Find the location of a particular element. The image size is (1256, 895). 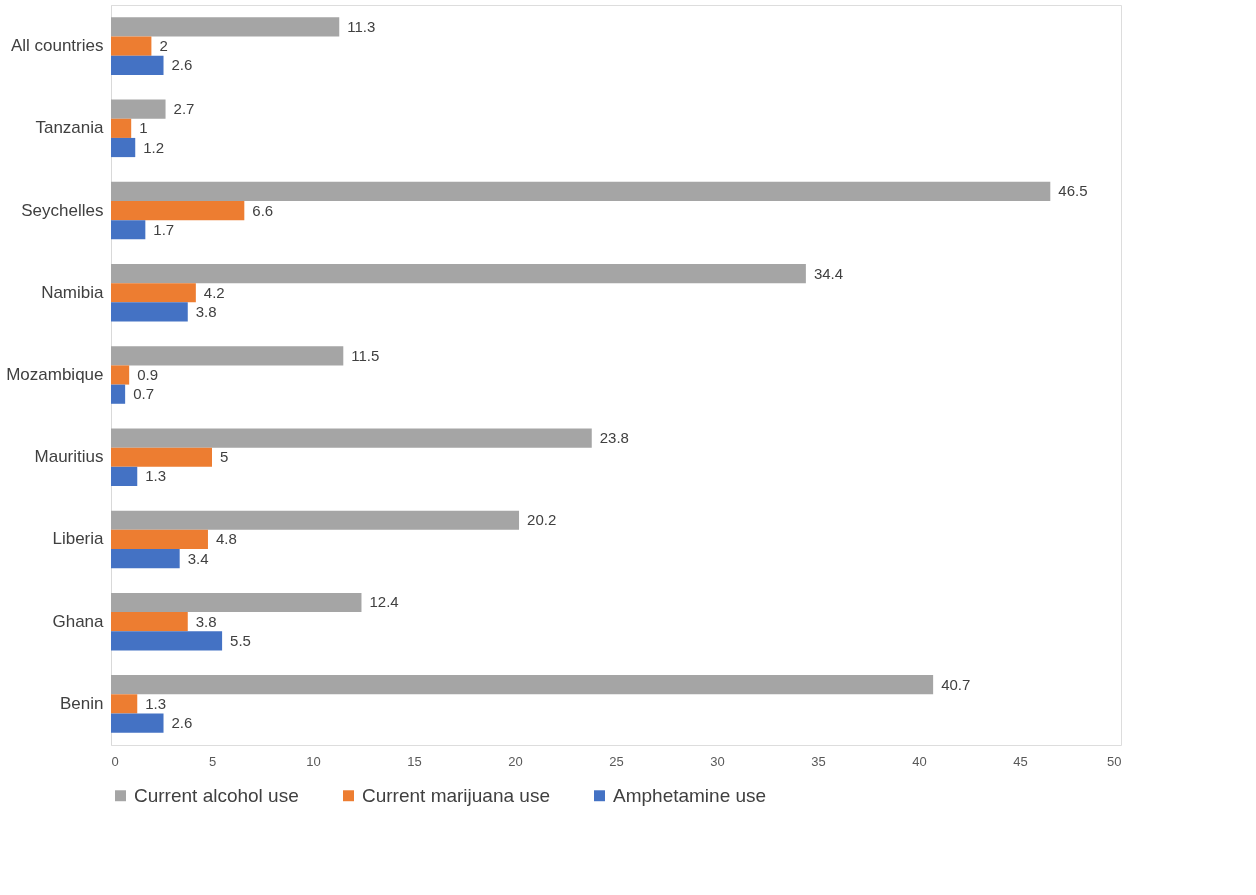

data-label: 1 is located at coordinates (143, 128).